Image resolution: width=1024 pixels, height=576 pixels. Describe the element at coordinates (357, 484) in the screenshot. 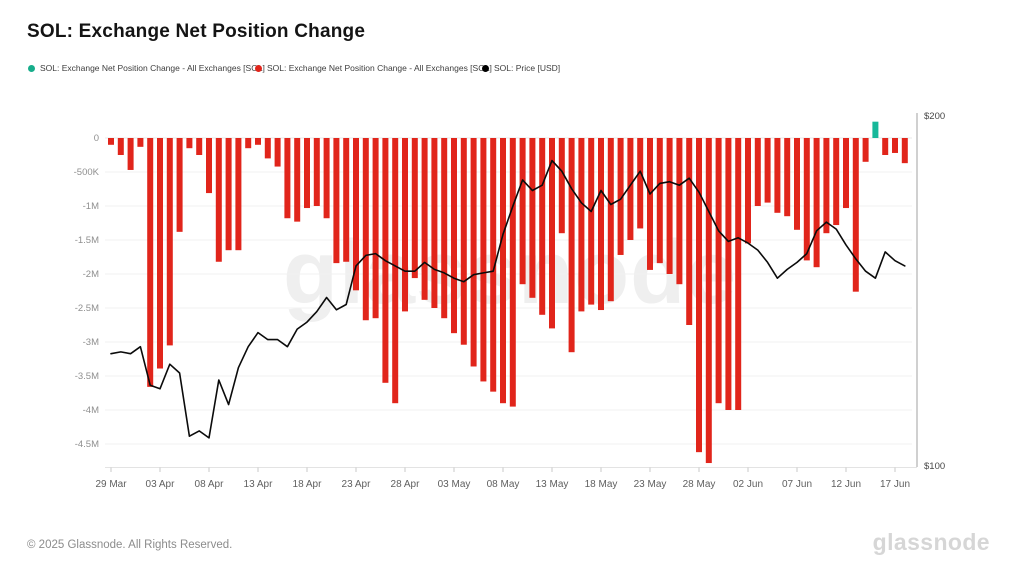

I see `x-axis-tick-label: 23 Apr` at that location.